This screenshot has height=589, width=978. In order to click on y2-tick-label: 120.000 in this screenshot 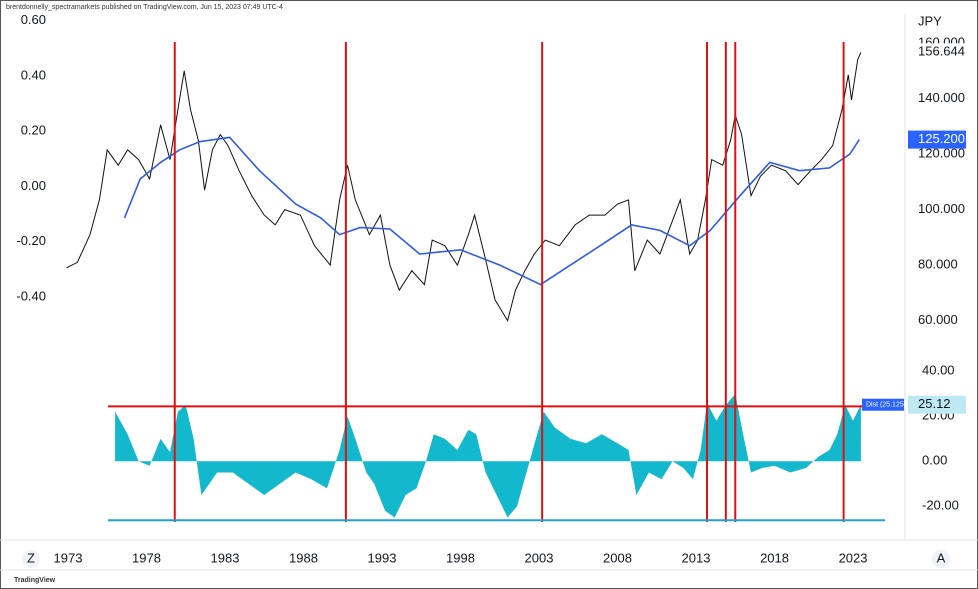, I will do `click(941, 152)`.